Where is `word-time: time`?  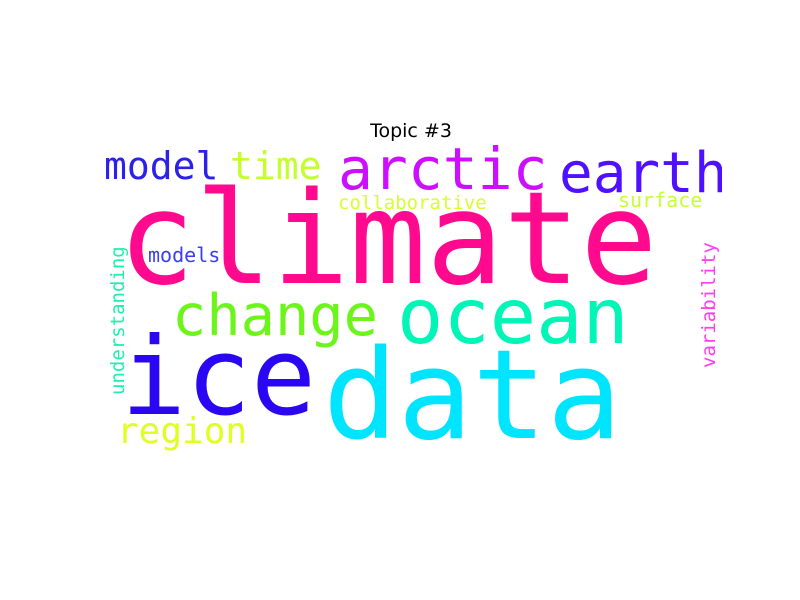 word-time: time is located at coordinates (276, 166).